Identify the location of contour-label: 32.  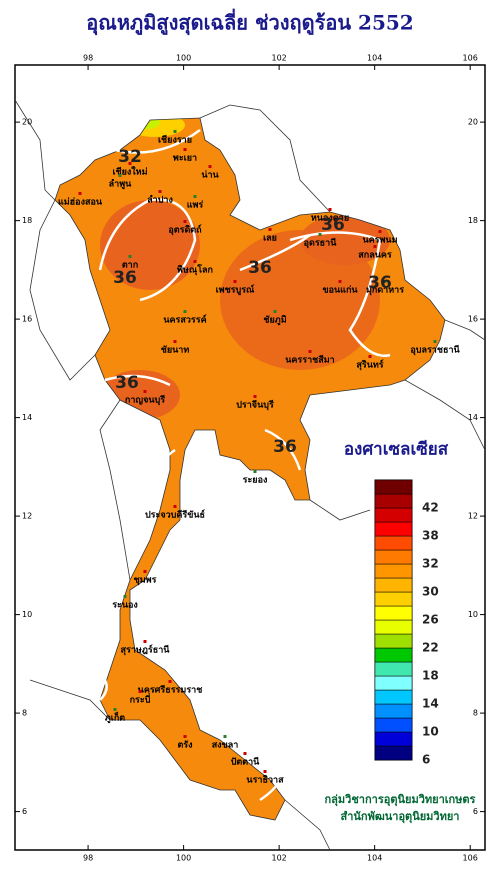
(130, 157).